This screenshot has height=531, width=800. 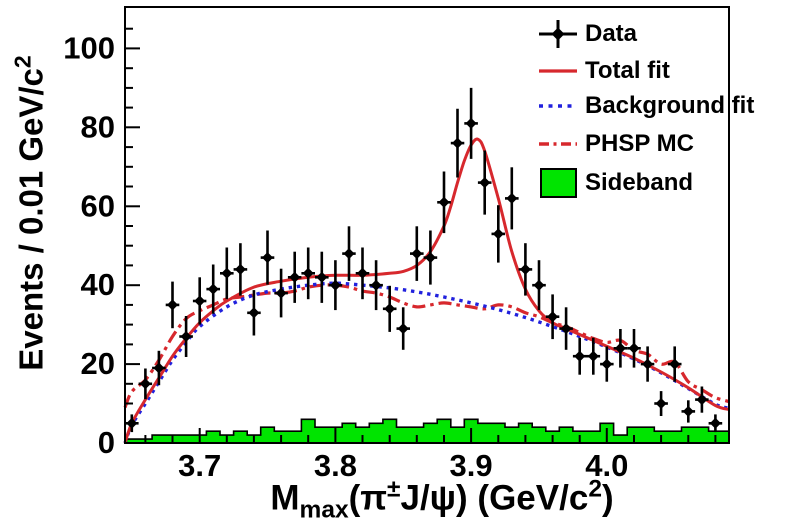 What do you see at coordinates (611, 33) in the screenshot?
I see `legend-label-data: Data` at bounding box center [611, 33].